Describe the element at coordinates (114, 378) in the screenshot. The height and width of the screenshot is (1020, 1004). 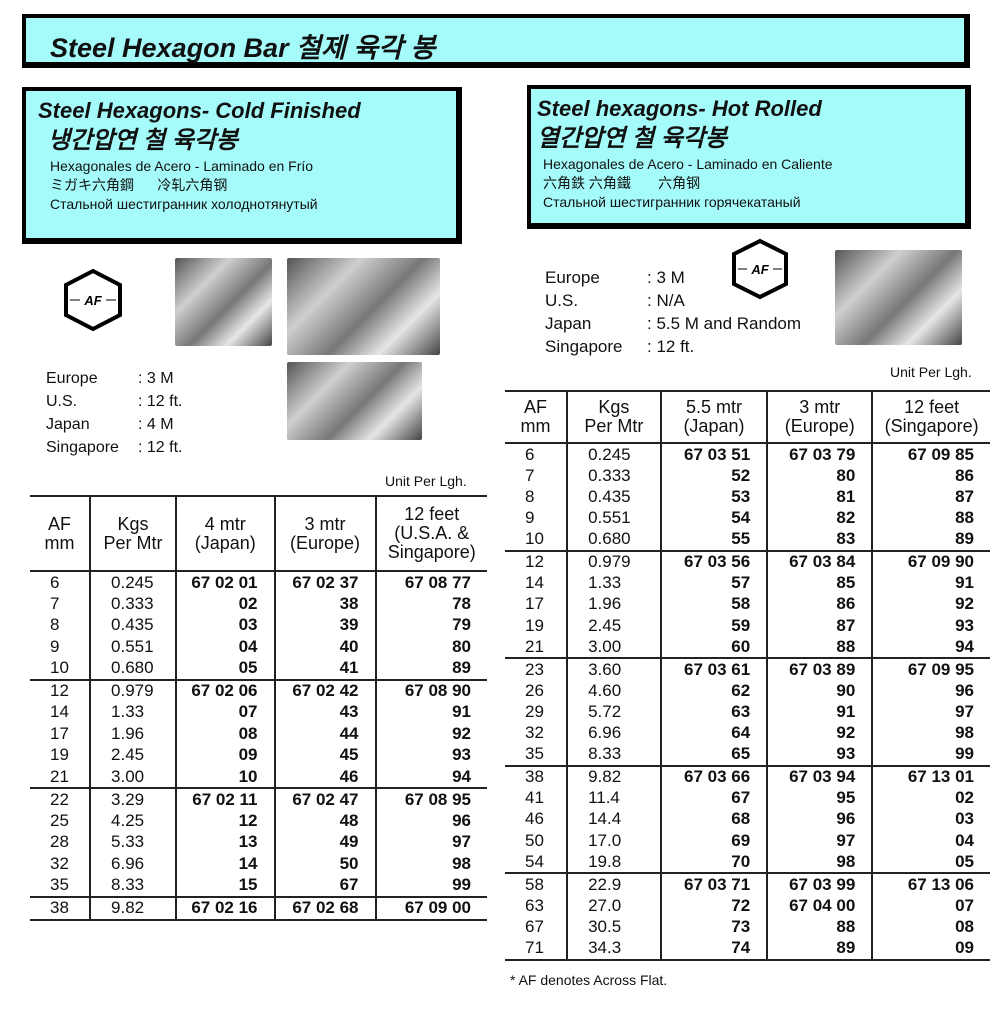
I see `spec-row: Europe: 3 M` at that location.